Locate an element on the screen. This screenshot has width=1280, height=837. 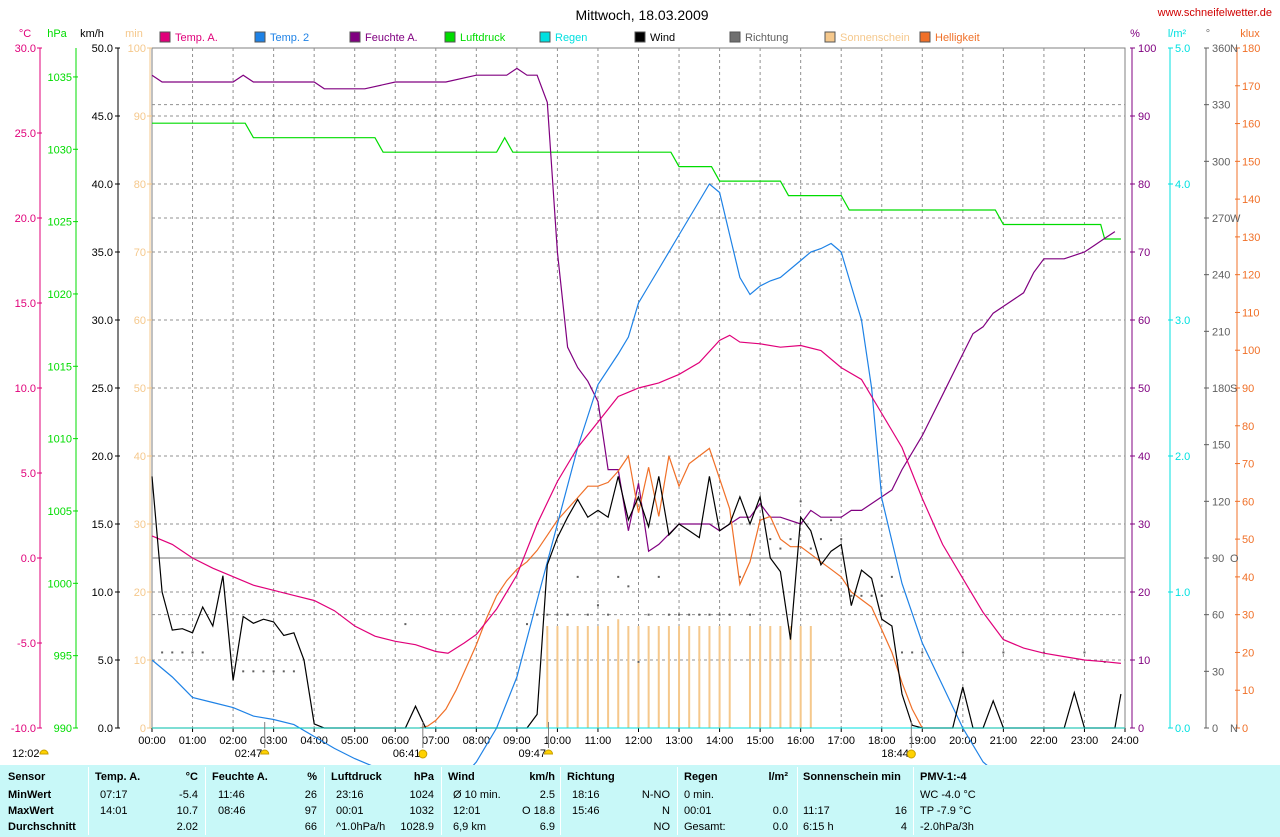
legend-swatch-wind is located at coordinates (640, 37).